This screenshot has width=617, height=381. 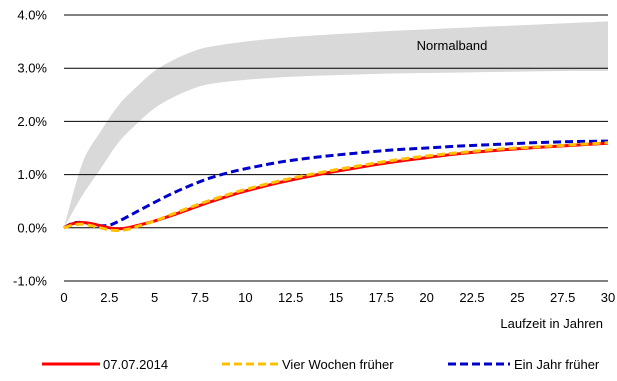 What do you see at coordinates (290, 297) in the screenshot?
I see `x-tick-label: 12.5` at bounding box center [290, 297].